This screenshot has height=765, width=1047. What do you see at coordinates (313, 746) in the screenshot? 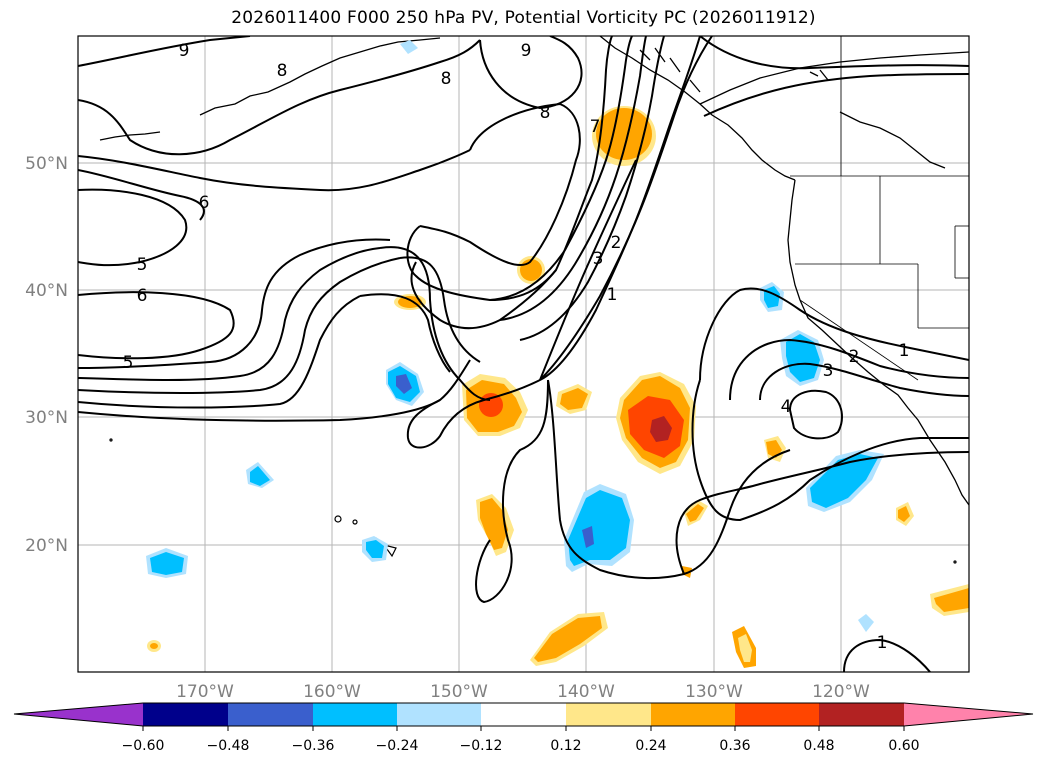
I see `colorbar-tick-label: −0.36` at bounding box center [313, 746].